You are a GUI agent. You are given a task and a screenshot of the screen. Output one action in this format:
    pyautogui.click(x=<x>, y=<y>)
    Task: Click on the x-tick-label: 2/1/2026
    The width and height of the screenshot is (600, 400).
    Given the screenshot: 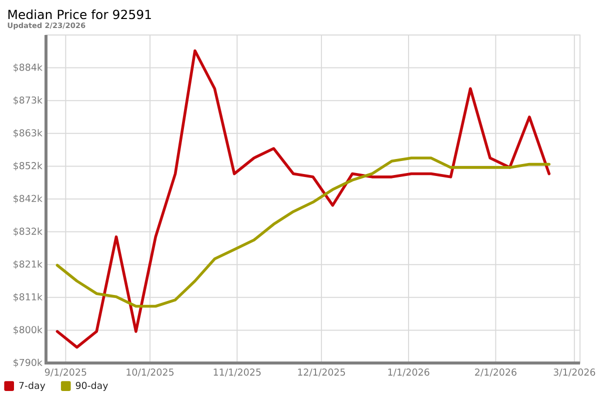 What is the action you would take?
    pyautogui.click(x=495, y=372)
    